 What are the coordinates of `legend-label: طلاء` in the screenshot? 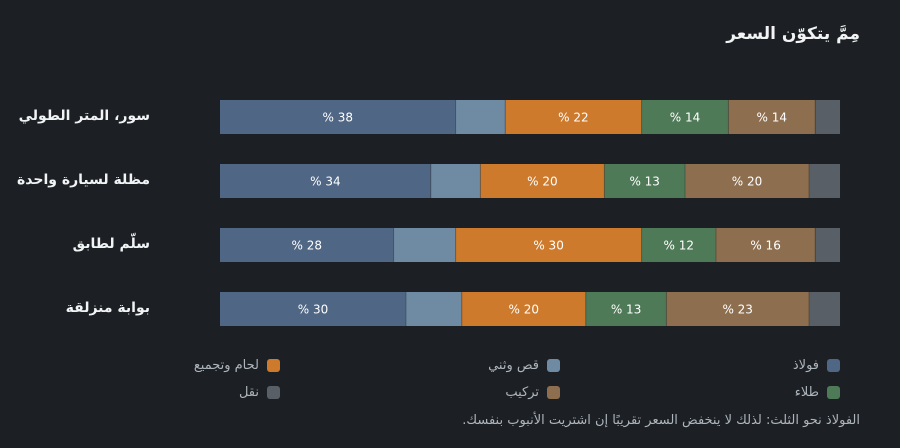 It's located at (806, 392).